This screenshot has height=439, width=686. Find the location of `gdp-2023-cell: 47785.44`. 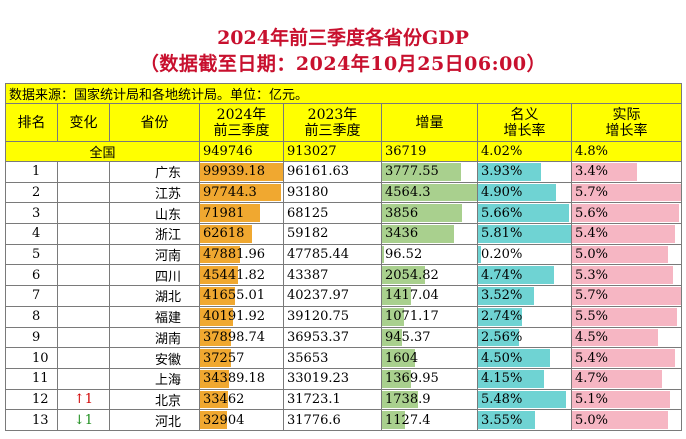

gdp-2023-cell: 47785.44 is located at coordinates (332, 254).